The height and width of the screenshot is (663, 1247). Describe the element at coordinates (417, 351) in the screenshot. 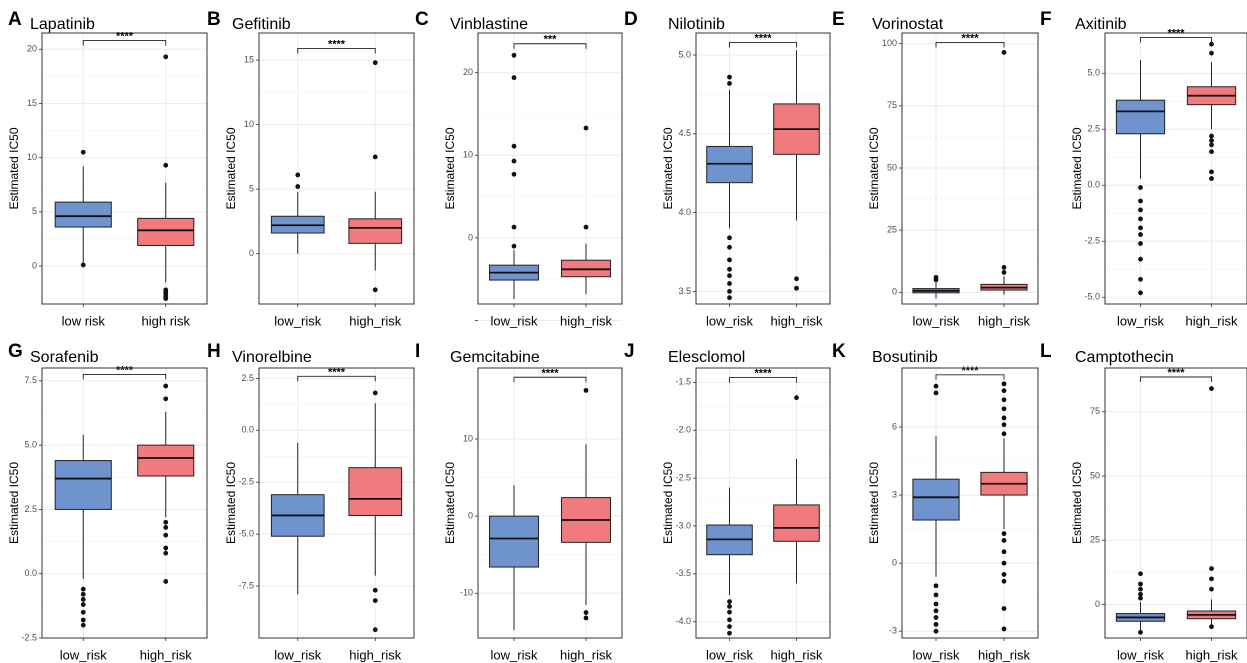

I see `panel-letter: I` at that location.